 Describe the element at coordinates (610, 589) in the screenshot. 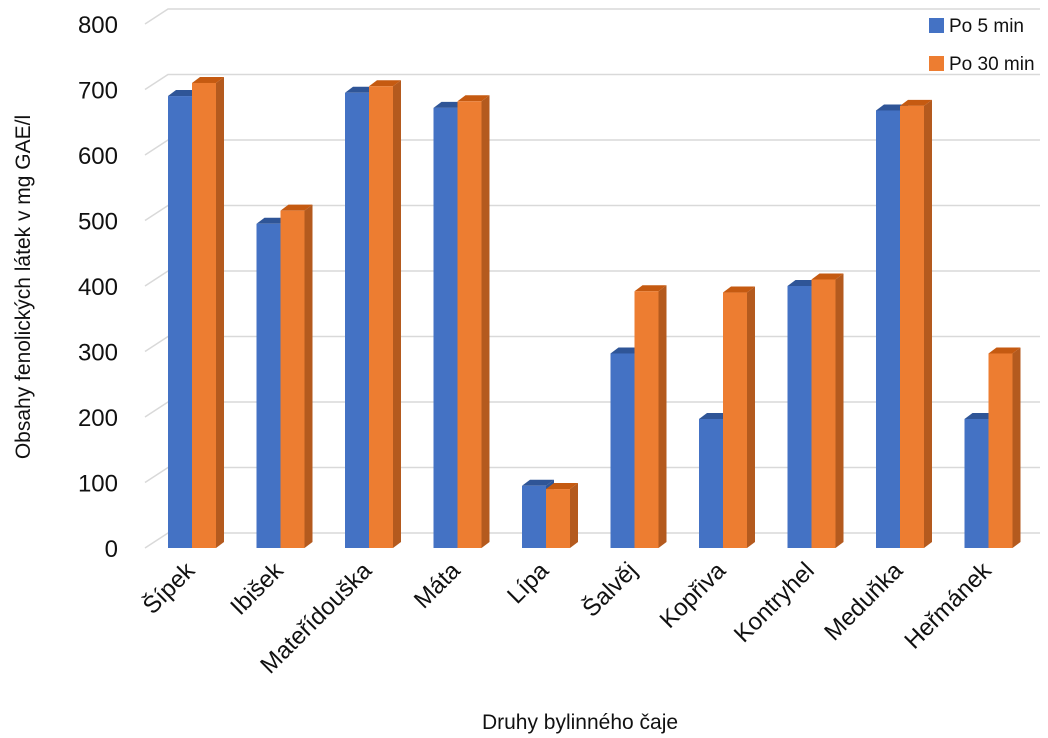

I see `x-tick-label: Šalvěj` at that location.